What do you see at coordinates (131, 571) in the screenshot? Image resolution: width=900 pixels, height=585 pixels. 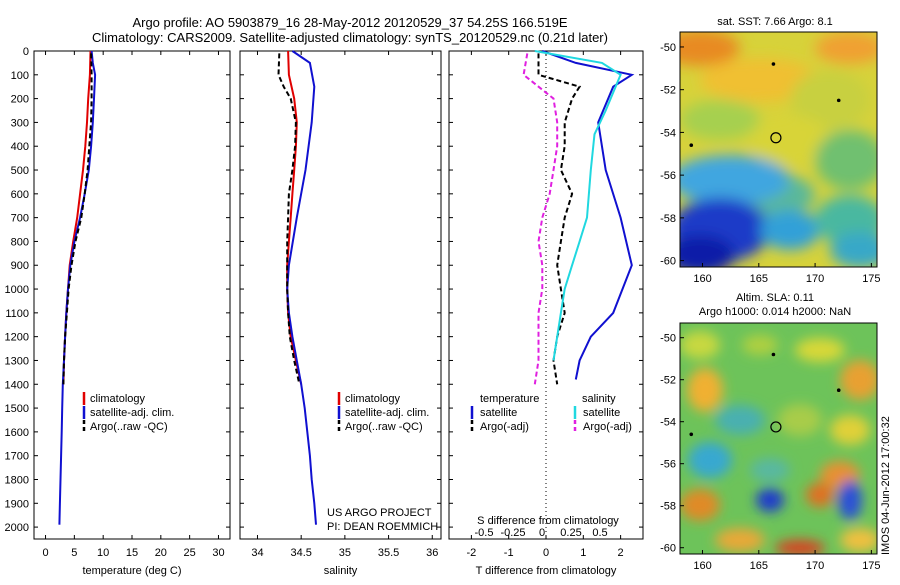 I see `x-axis-label: temperature (deg C)` at bounding box center [131, 571].